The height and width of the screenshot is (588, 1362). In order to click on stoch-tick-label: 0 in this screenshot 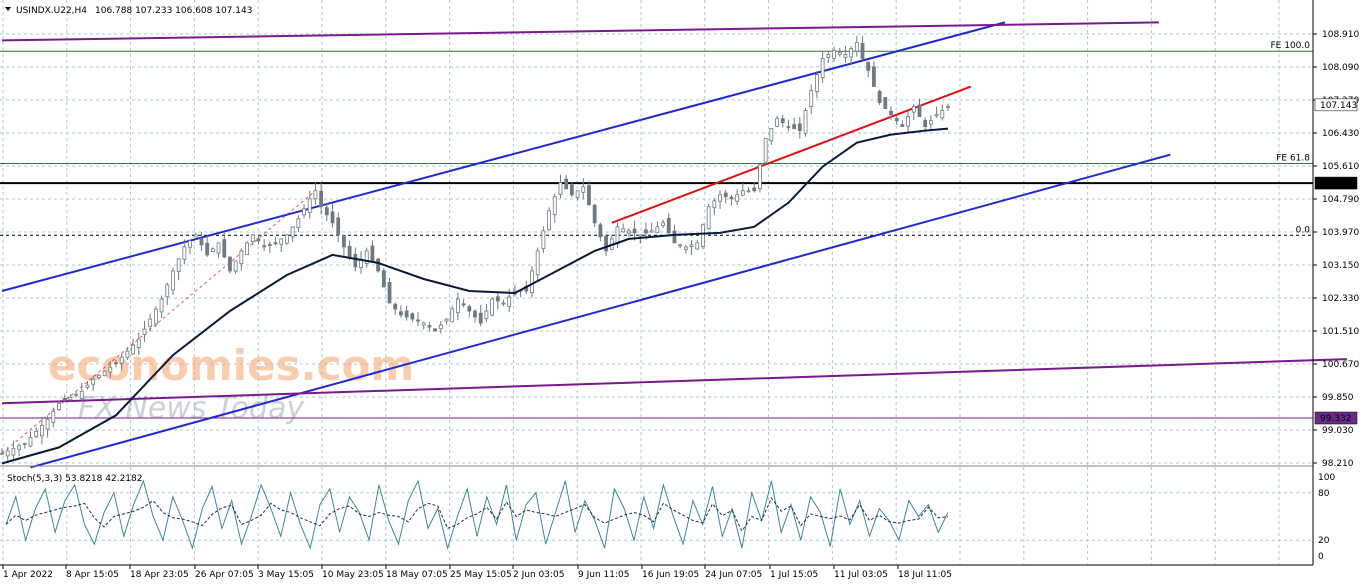, I will do `click(1321, 557)`.